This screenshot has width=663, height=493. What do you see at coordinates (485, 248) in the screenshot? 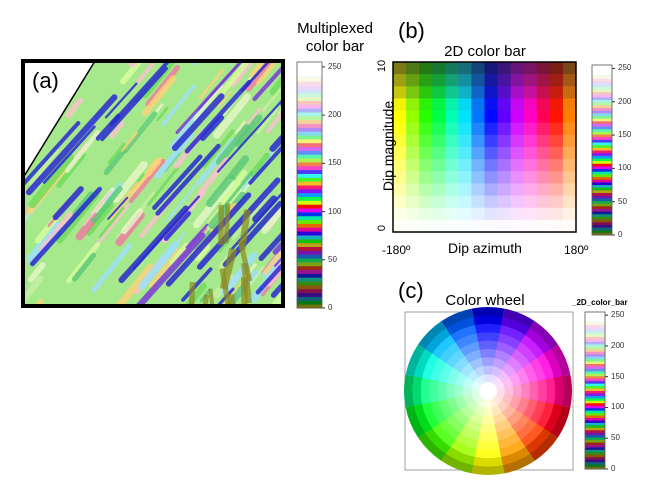
I see `x-axis-label: Dip azimuth` at bounding box center [485, 248].